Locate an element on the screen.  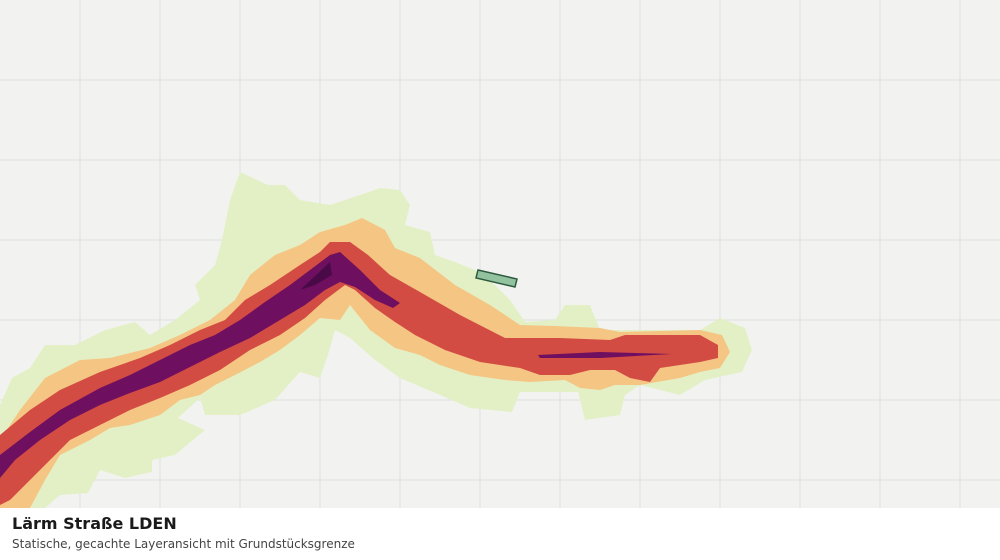
layer-title: Lärm Straße LDEN is located at coordinates (94, 523).